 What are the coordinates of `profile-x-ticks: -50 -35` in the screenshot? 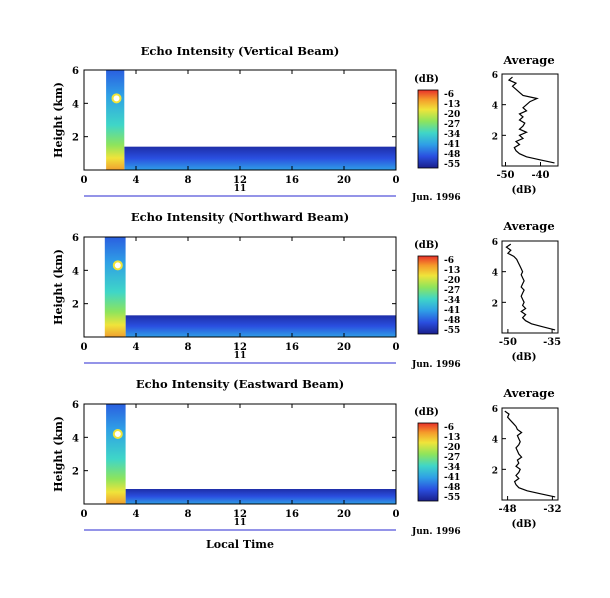 It's located at (530, 338).